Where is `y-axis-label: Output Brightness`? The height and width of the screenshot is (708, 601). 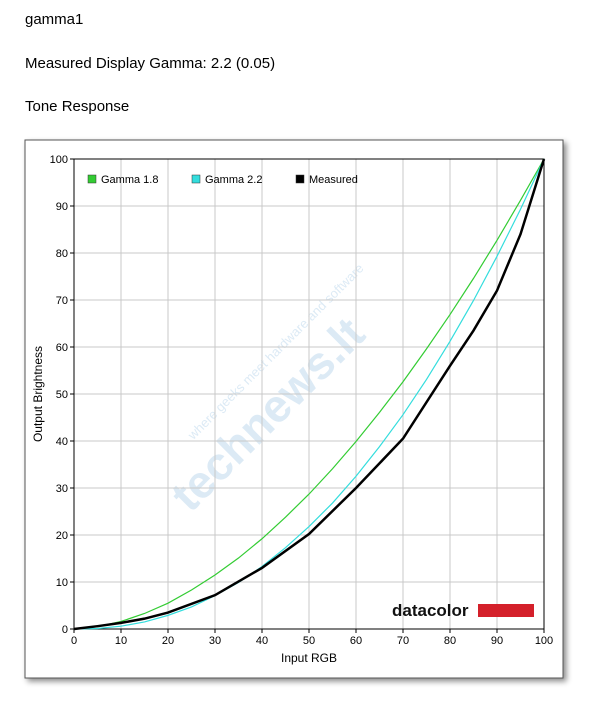 y-axis-label: Output Brightness is located at coordinates (38, 394).